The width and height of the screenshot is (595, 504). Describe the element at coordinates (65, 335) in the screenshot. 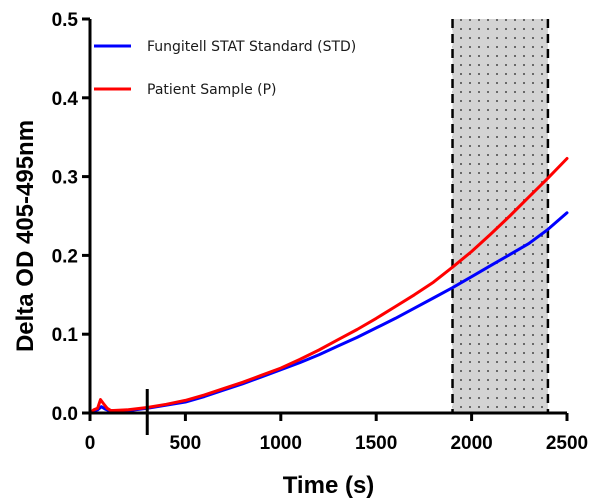

I see `y-tick-label: 0.1` at that location.